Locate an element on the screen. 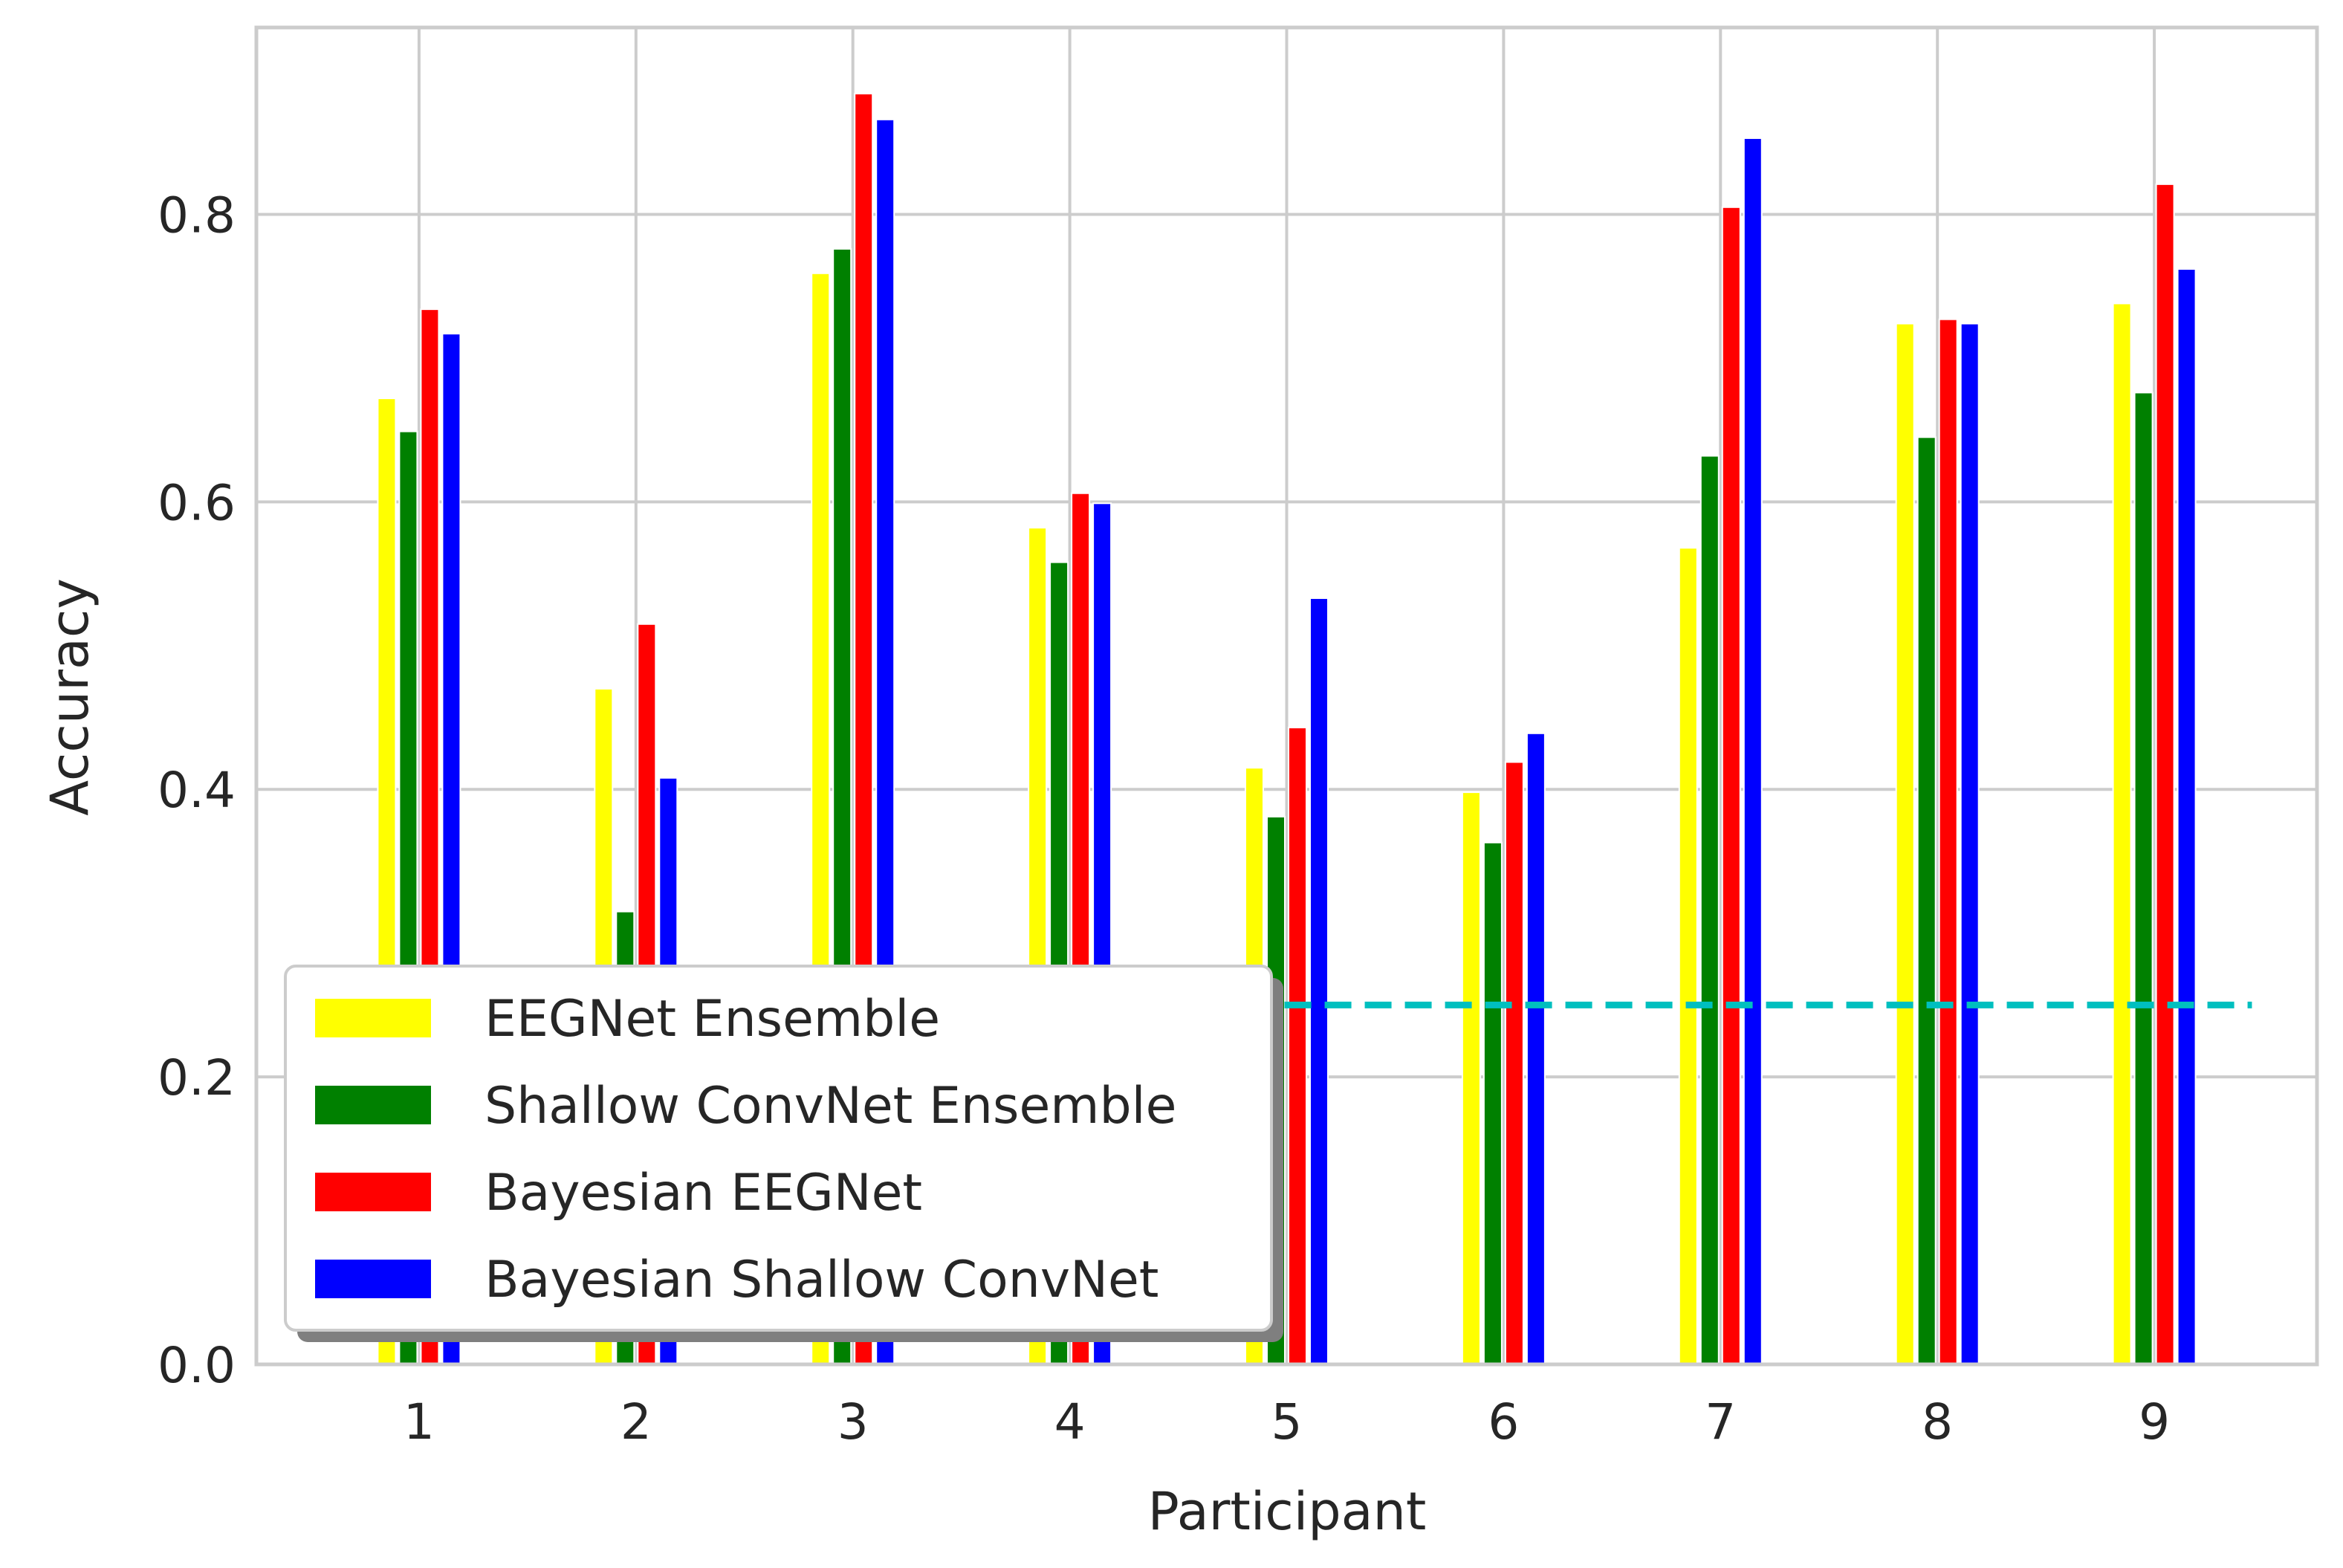 This screenshot has width=2343, height=1568. bar-shallow-convnet-ensemble-p6 is located at coordinates (1492, 1103).